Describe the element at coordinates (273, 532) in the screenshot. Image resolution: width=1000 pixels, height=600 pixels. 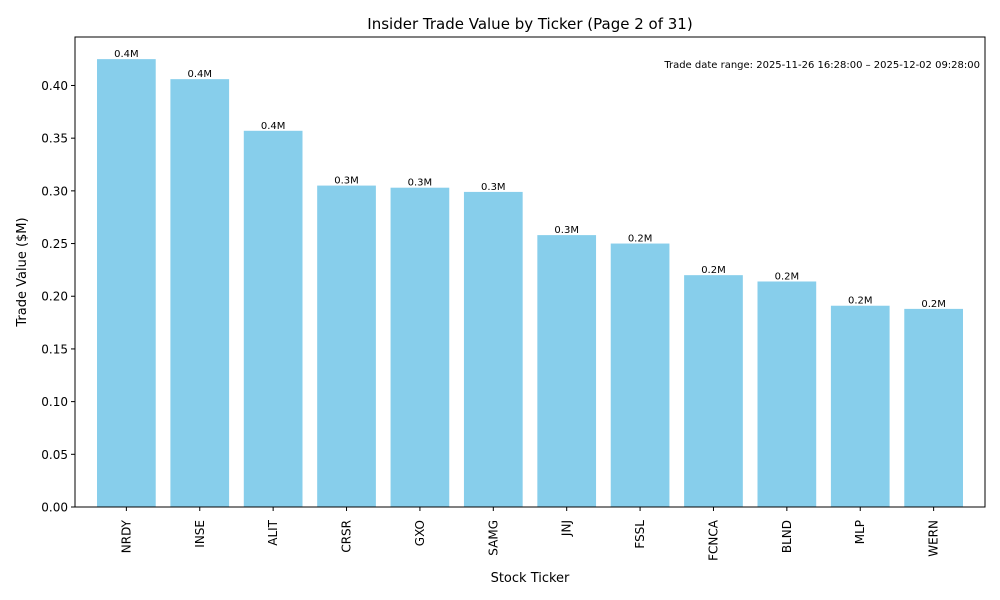
I see `x-tick-label: ALIT` at that location.